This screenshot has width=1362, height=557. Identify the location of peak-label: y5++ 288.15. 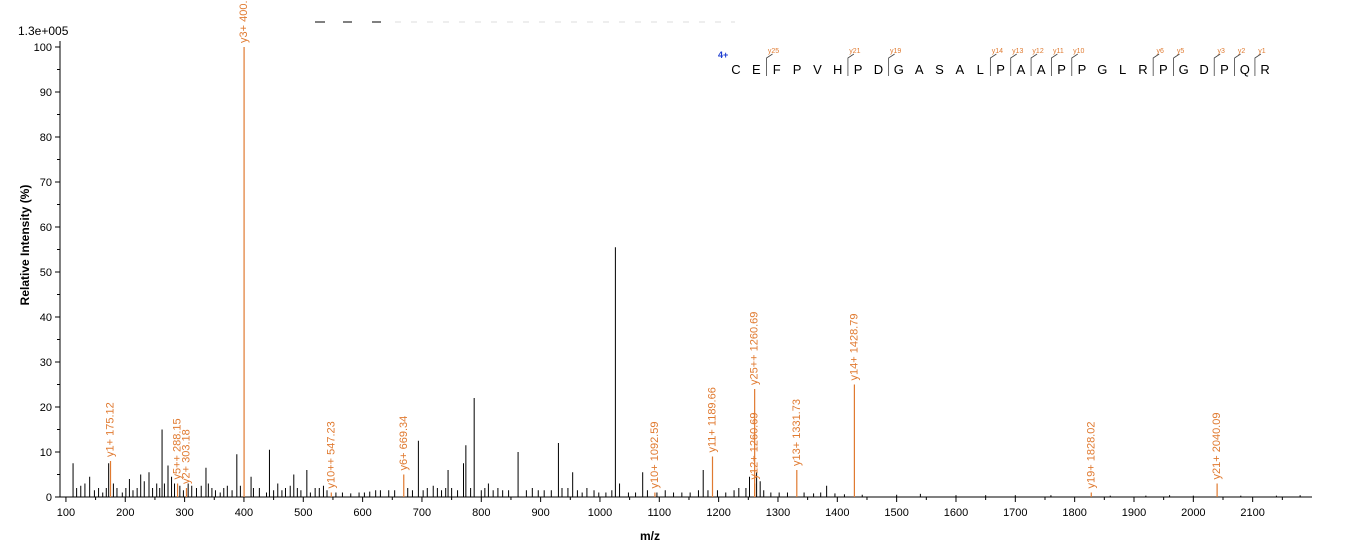
(178, 448).